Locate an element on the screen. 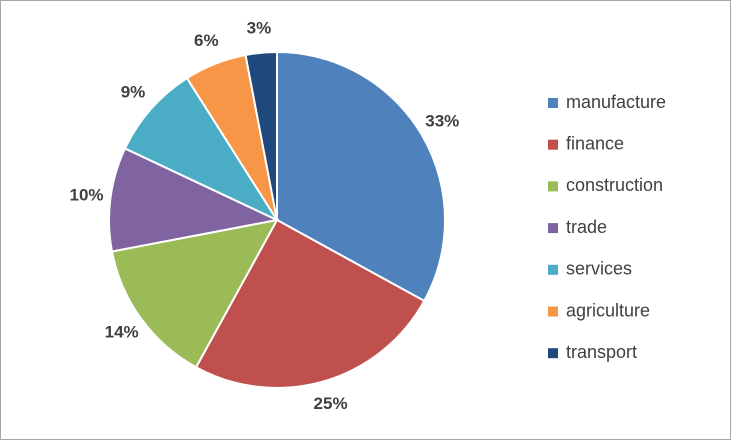 Image resolution: width=731 pixels, height=440 pixels. legend-label: transport is located at coordinates (601, 352).